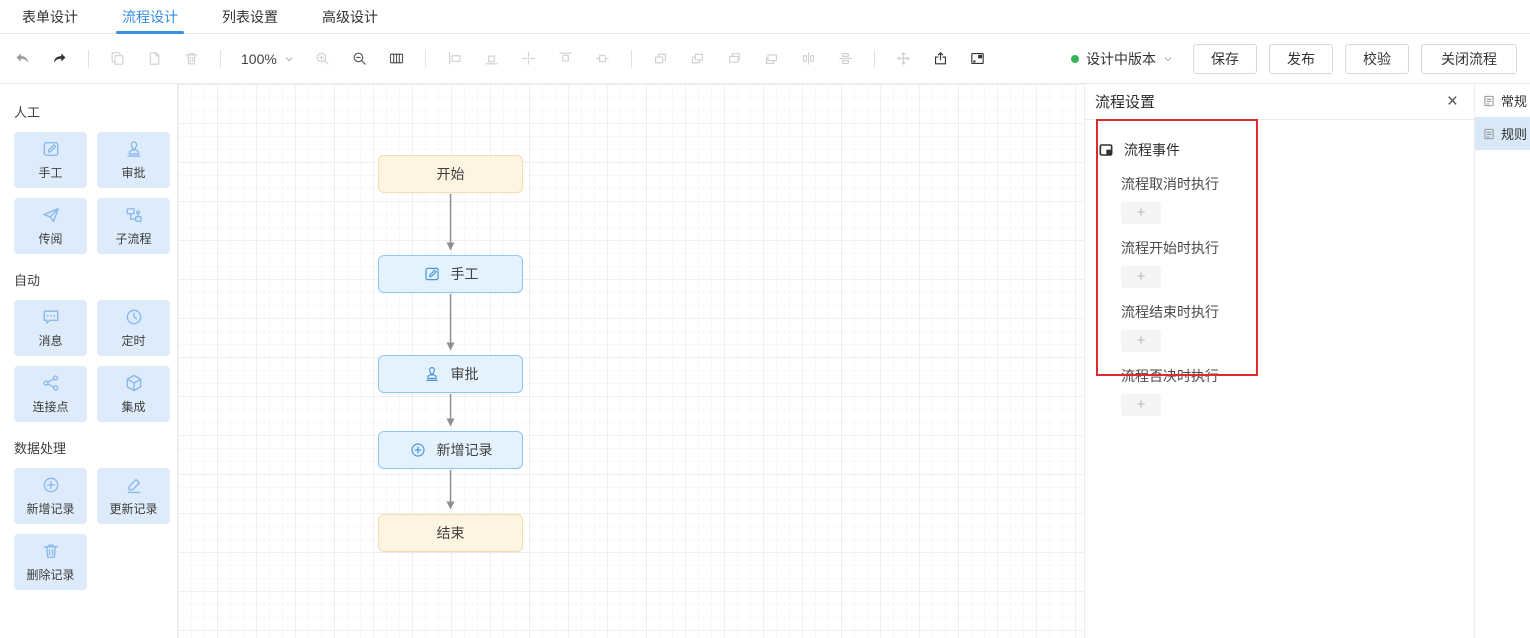 The height and width of the screenshot is (638, 1530). Describe the element at coordinates (40, 448) in the screenshot. I see `palette-section-title: 数据处理` at that location.